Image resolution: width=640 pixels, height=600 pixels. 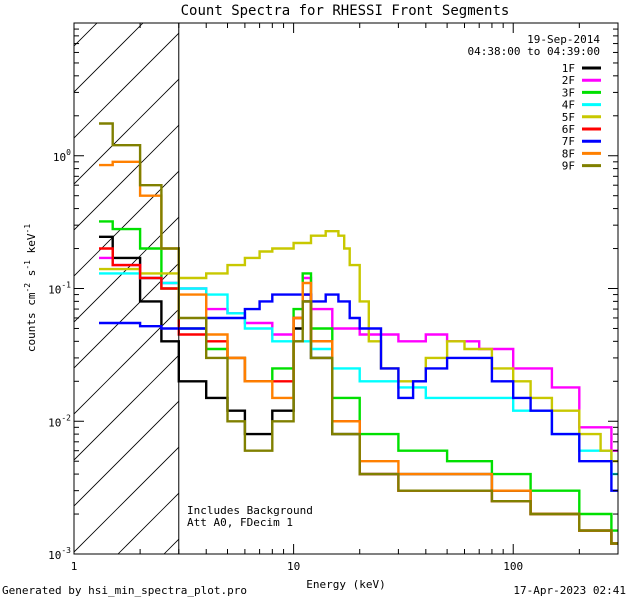 What do you see at coordinates (568, 141) in the screenshot?
I see `legend-label-7F: 7F` at bounding box center [568, 141].